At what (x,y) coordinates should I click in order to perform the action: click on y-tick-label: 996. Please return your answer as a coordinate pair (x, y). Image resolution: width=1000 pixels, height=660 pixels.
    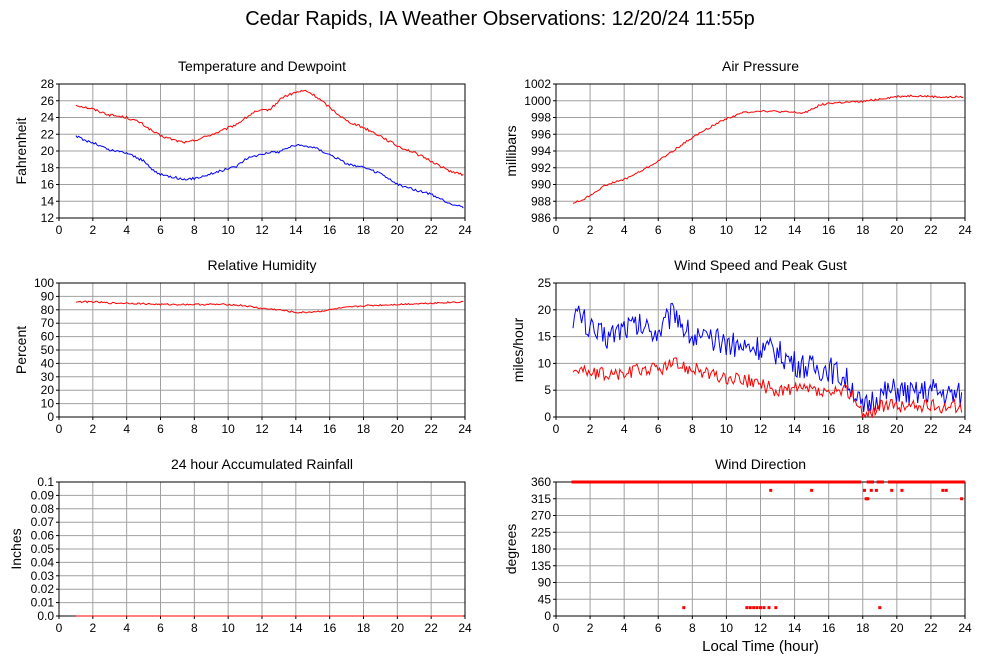
    Looking at the image, I should click on (541, 134).